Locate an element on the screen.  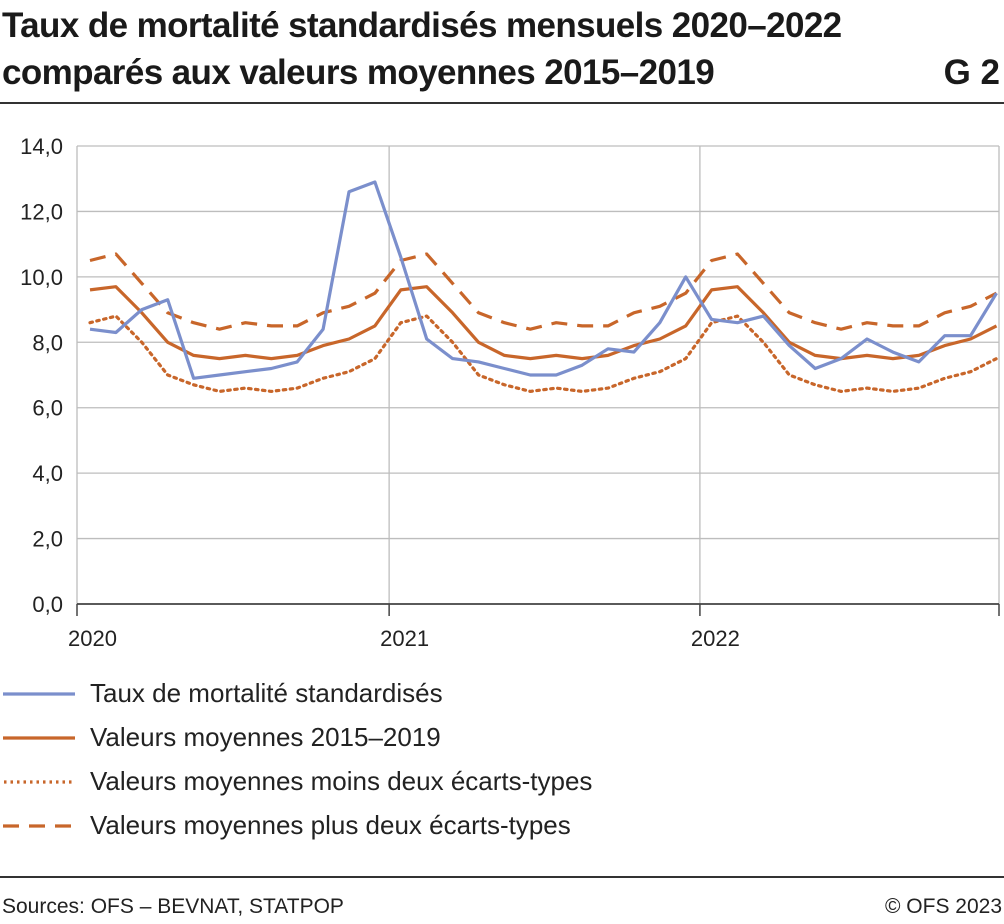
legend-label-plus: Valeurs moyennes plus deux écarts-types is located at coordinates (330, 825).